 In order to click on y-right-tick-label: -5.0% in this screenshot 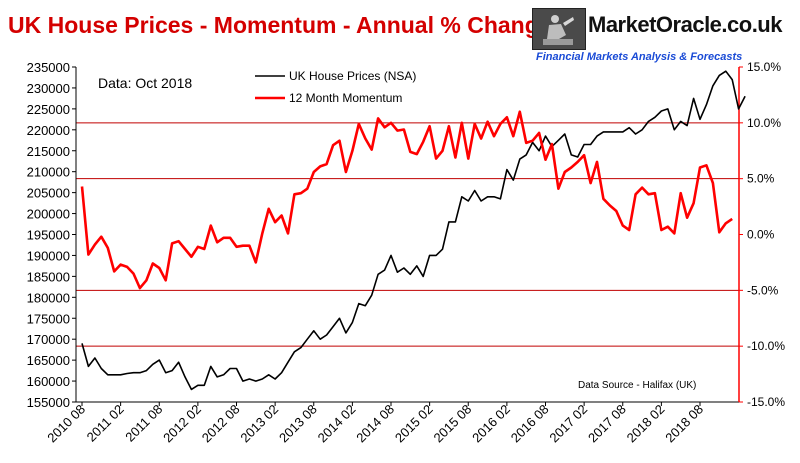, I will do `click(763, 290)`.